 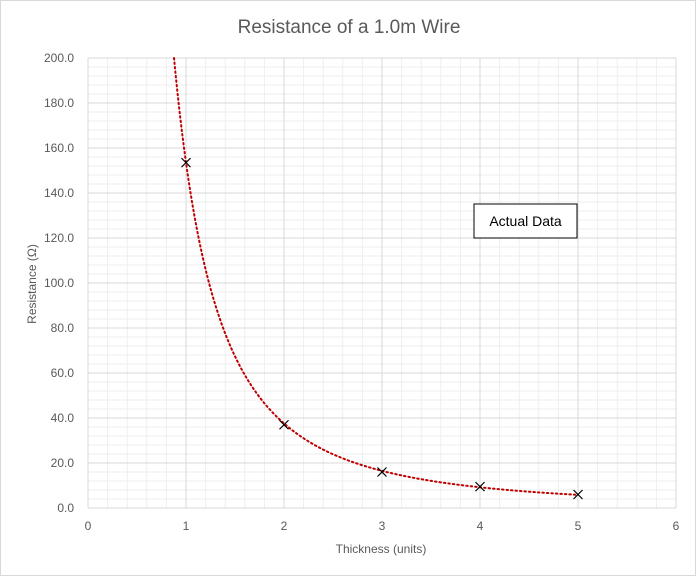 What do you see at coordinates (59, 103) in the screenshot?
I see `y-tick-label: 180.0` at bounding box center [59, 103].